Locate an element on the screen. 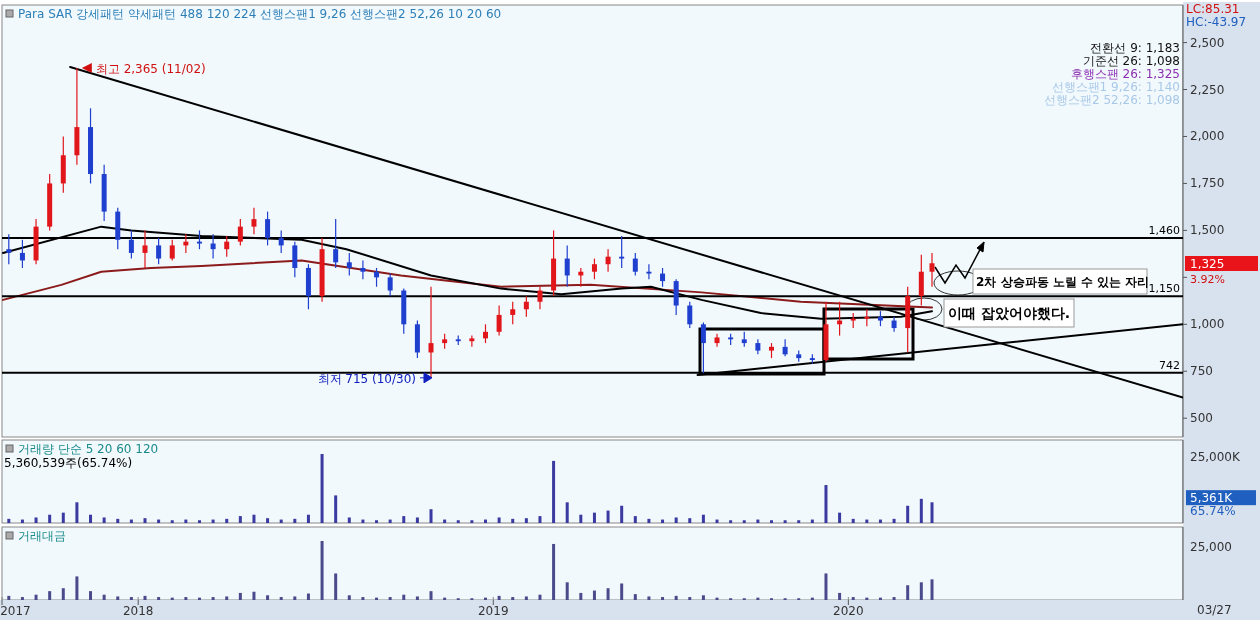 The height and width of the screenshot is (620, 1260). x-tick-label: 2019 is located at coordinates (493, 611).